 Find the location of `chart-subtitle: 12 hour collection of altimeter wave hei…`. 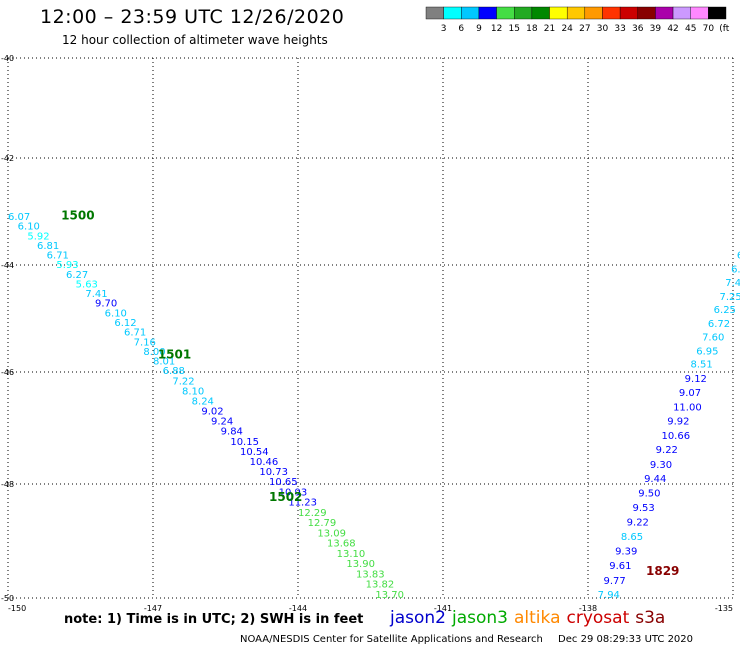

chart-subtitle: 12 hour collection of altimeter wave hei… is located at coordinates (195, 40).